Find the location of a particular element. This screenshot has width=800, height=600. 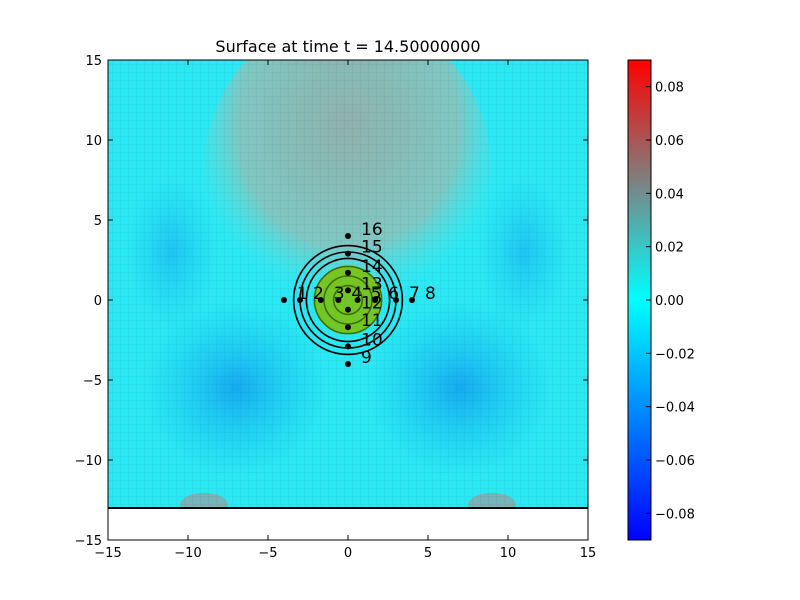

gauge-label: 11 is located at coordinates (372, 321).